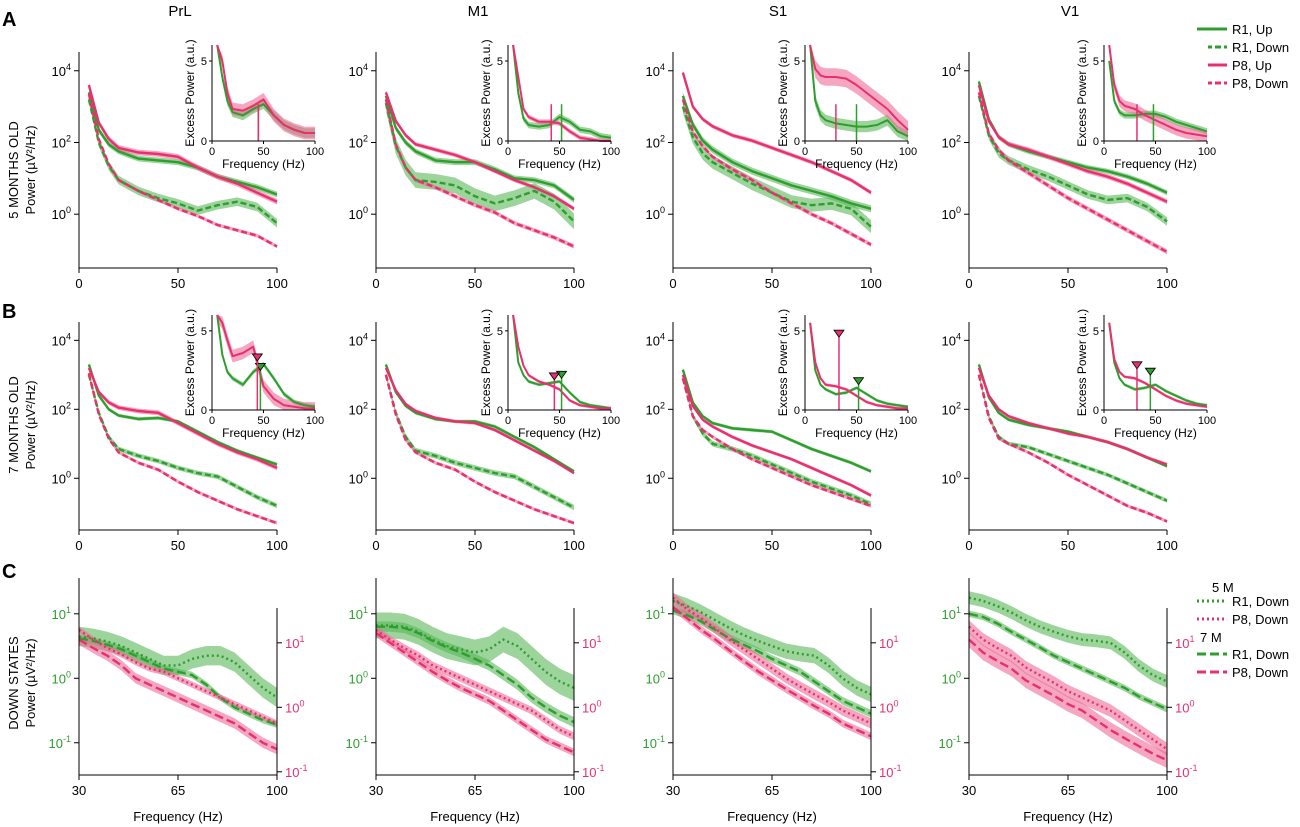 This screenshot has width=1300, height=827. I want to click on down-line-r1-down-7-m, so click(475, 674).